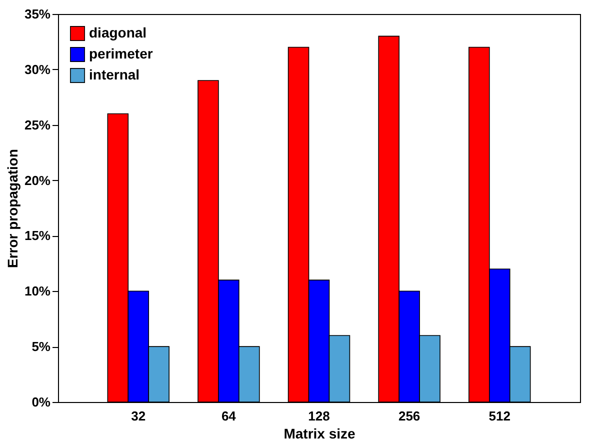 This screenshot has height=445, width=603. I want to click on x-tick-label: 128, so click(319, 416).